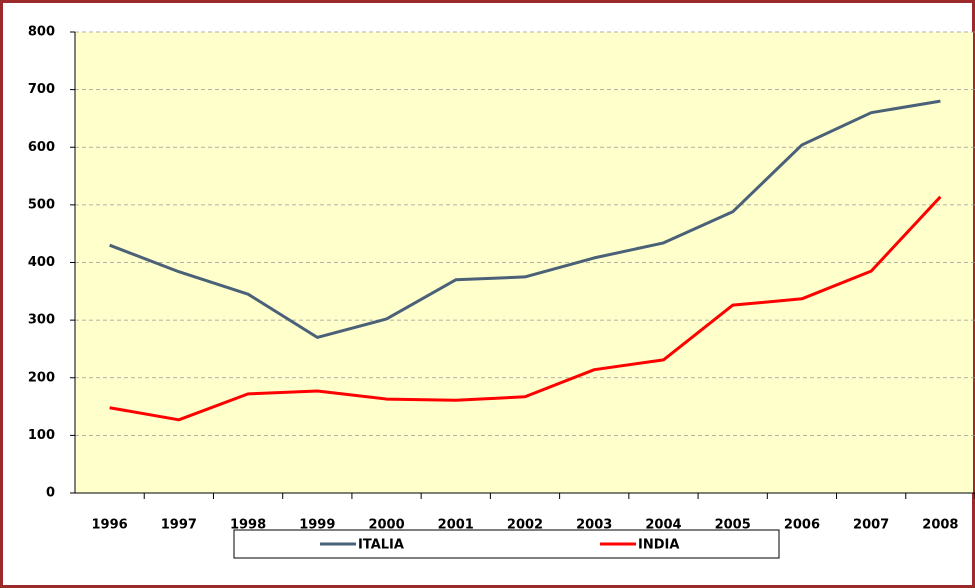 The image size is (975, 588). I want to click on x-tick-label: 2006, so click(802, 525).